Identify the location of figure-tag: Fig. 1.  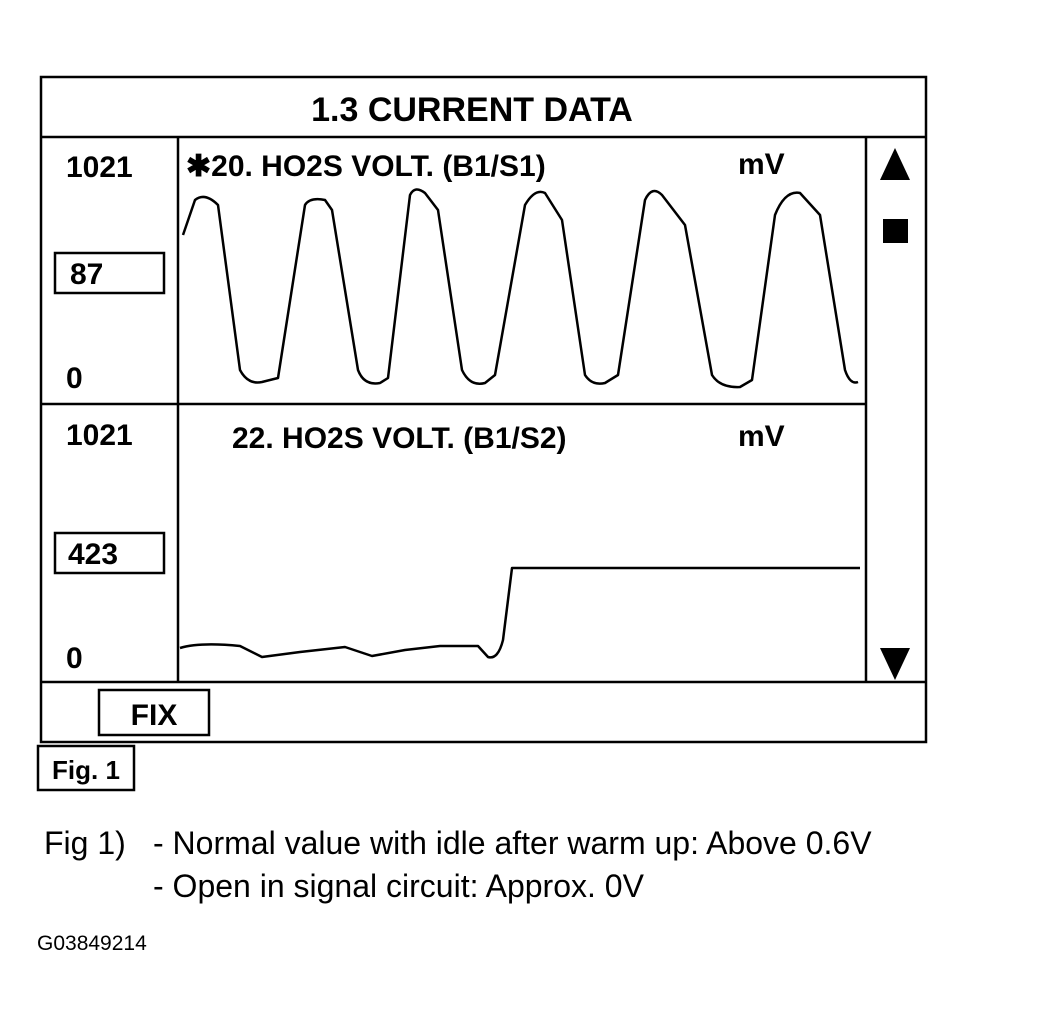
(86, 770).